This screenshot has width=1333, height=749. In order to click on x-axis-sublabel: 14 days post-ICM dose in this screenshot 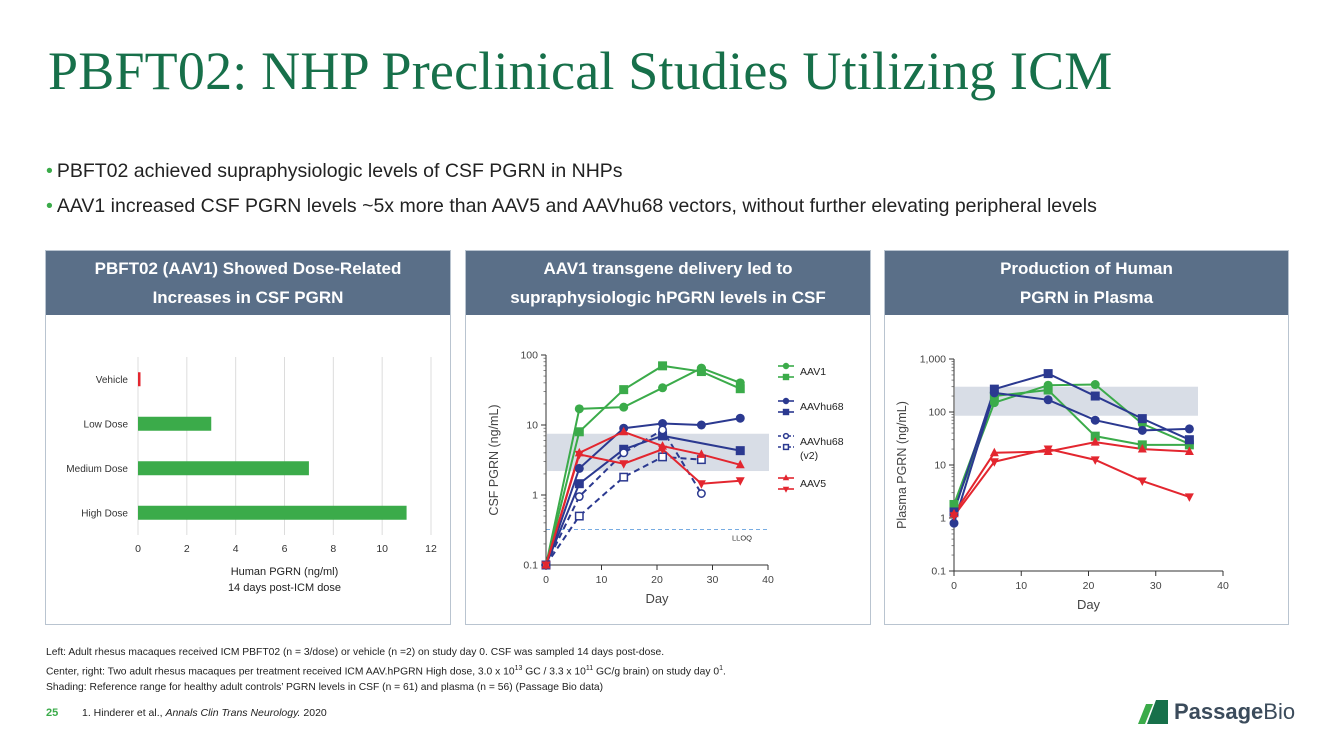, I will do `click(284, 588)`.